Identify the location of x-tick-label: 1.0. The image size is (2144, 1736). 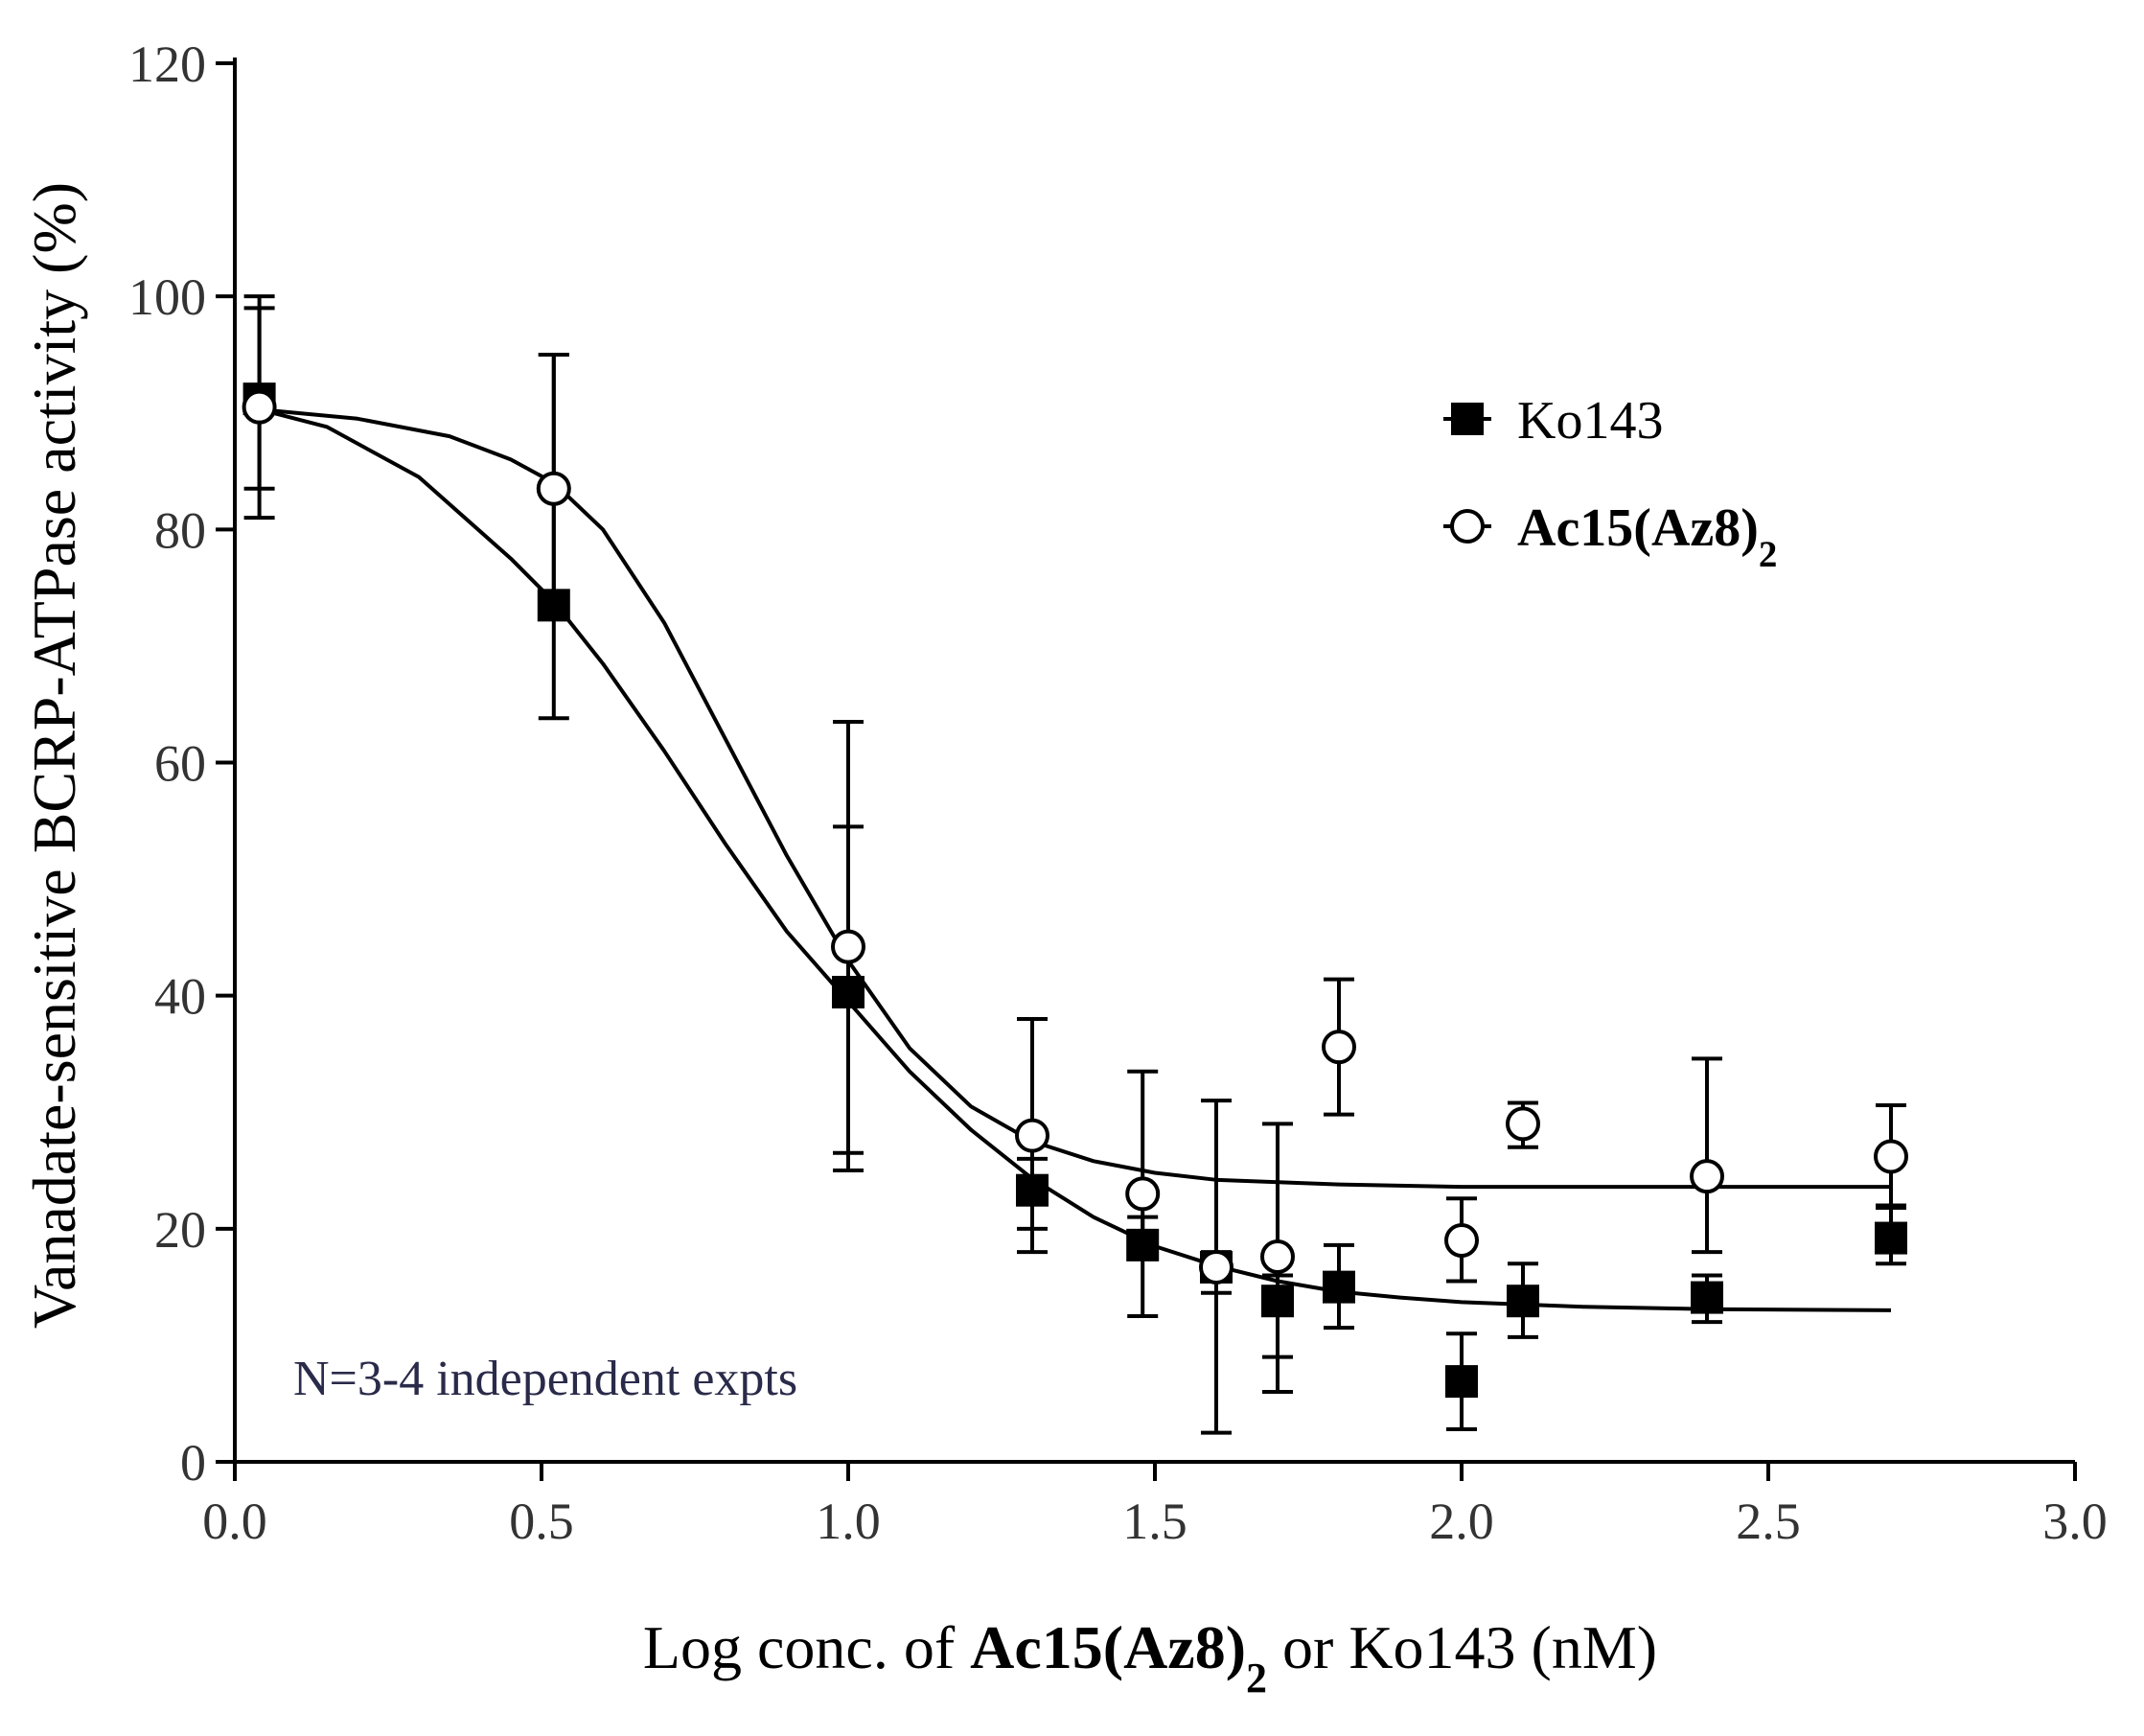
(848, 1521).